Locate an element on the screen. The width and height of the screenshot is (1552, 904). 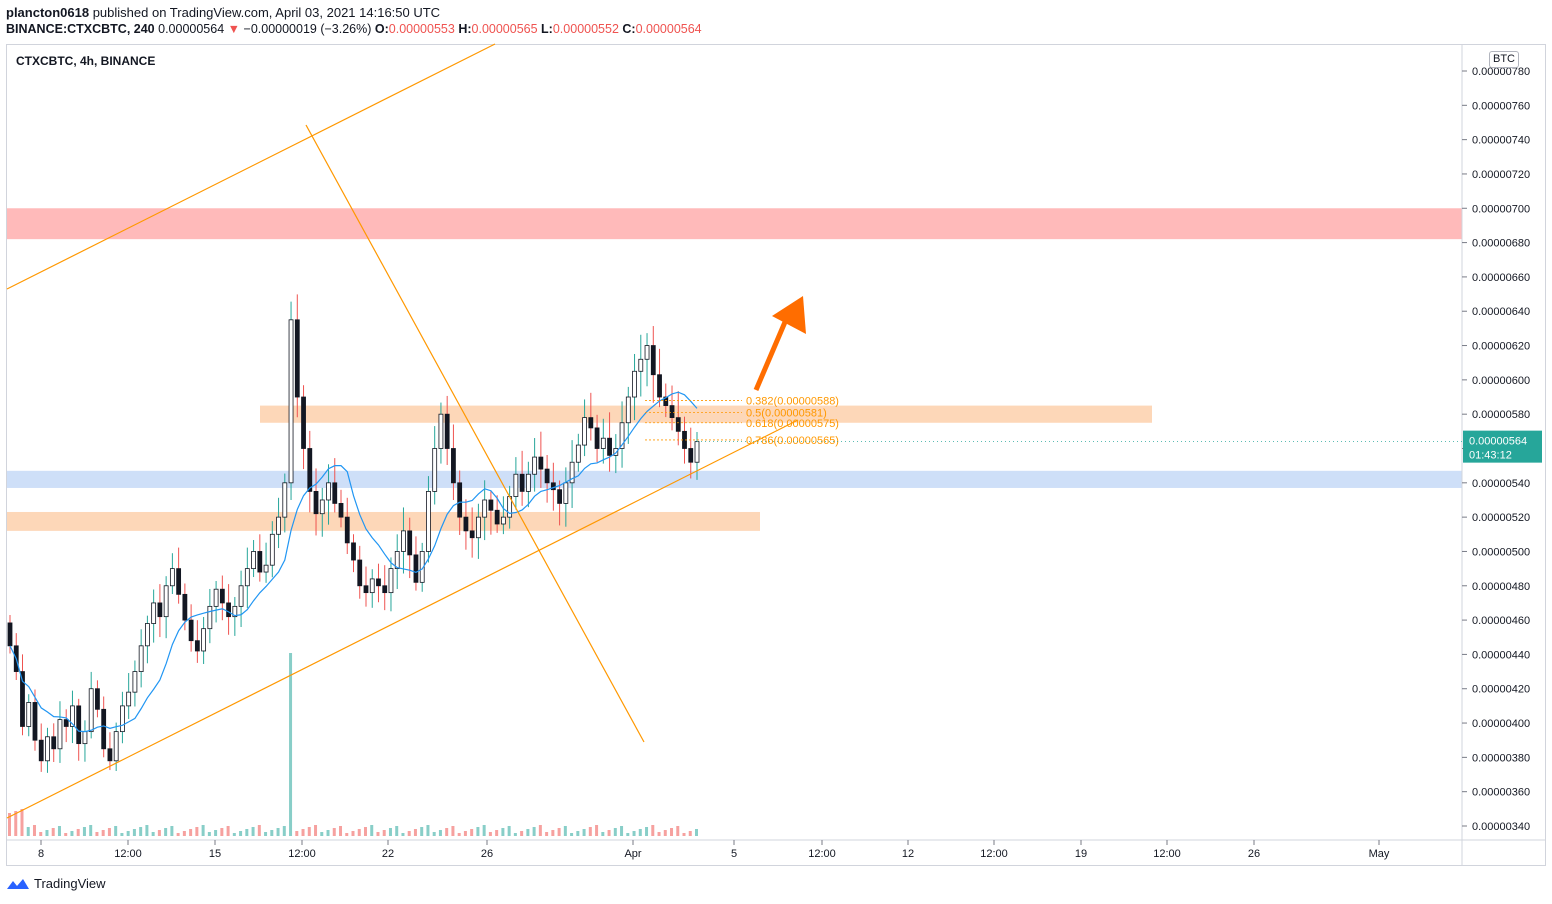
chart-title: CTXCBTC, 4h, BINANCE is located at coordinates (86, 61).